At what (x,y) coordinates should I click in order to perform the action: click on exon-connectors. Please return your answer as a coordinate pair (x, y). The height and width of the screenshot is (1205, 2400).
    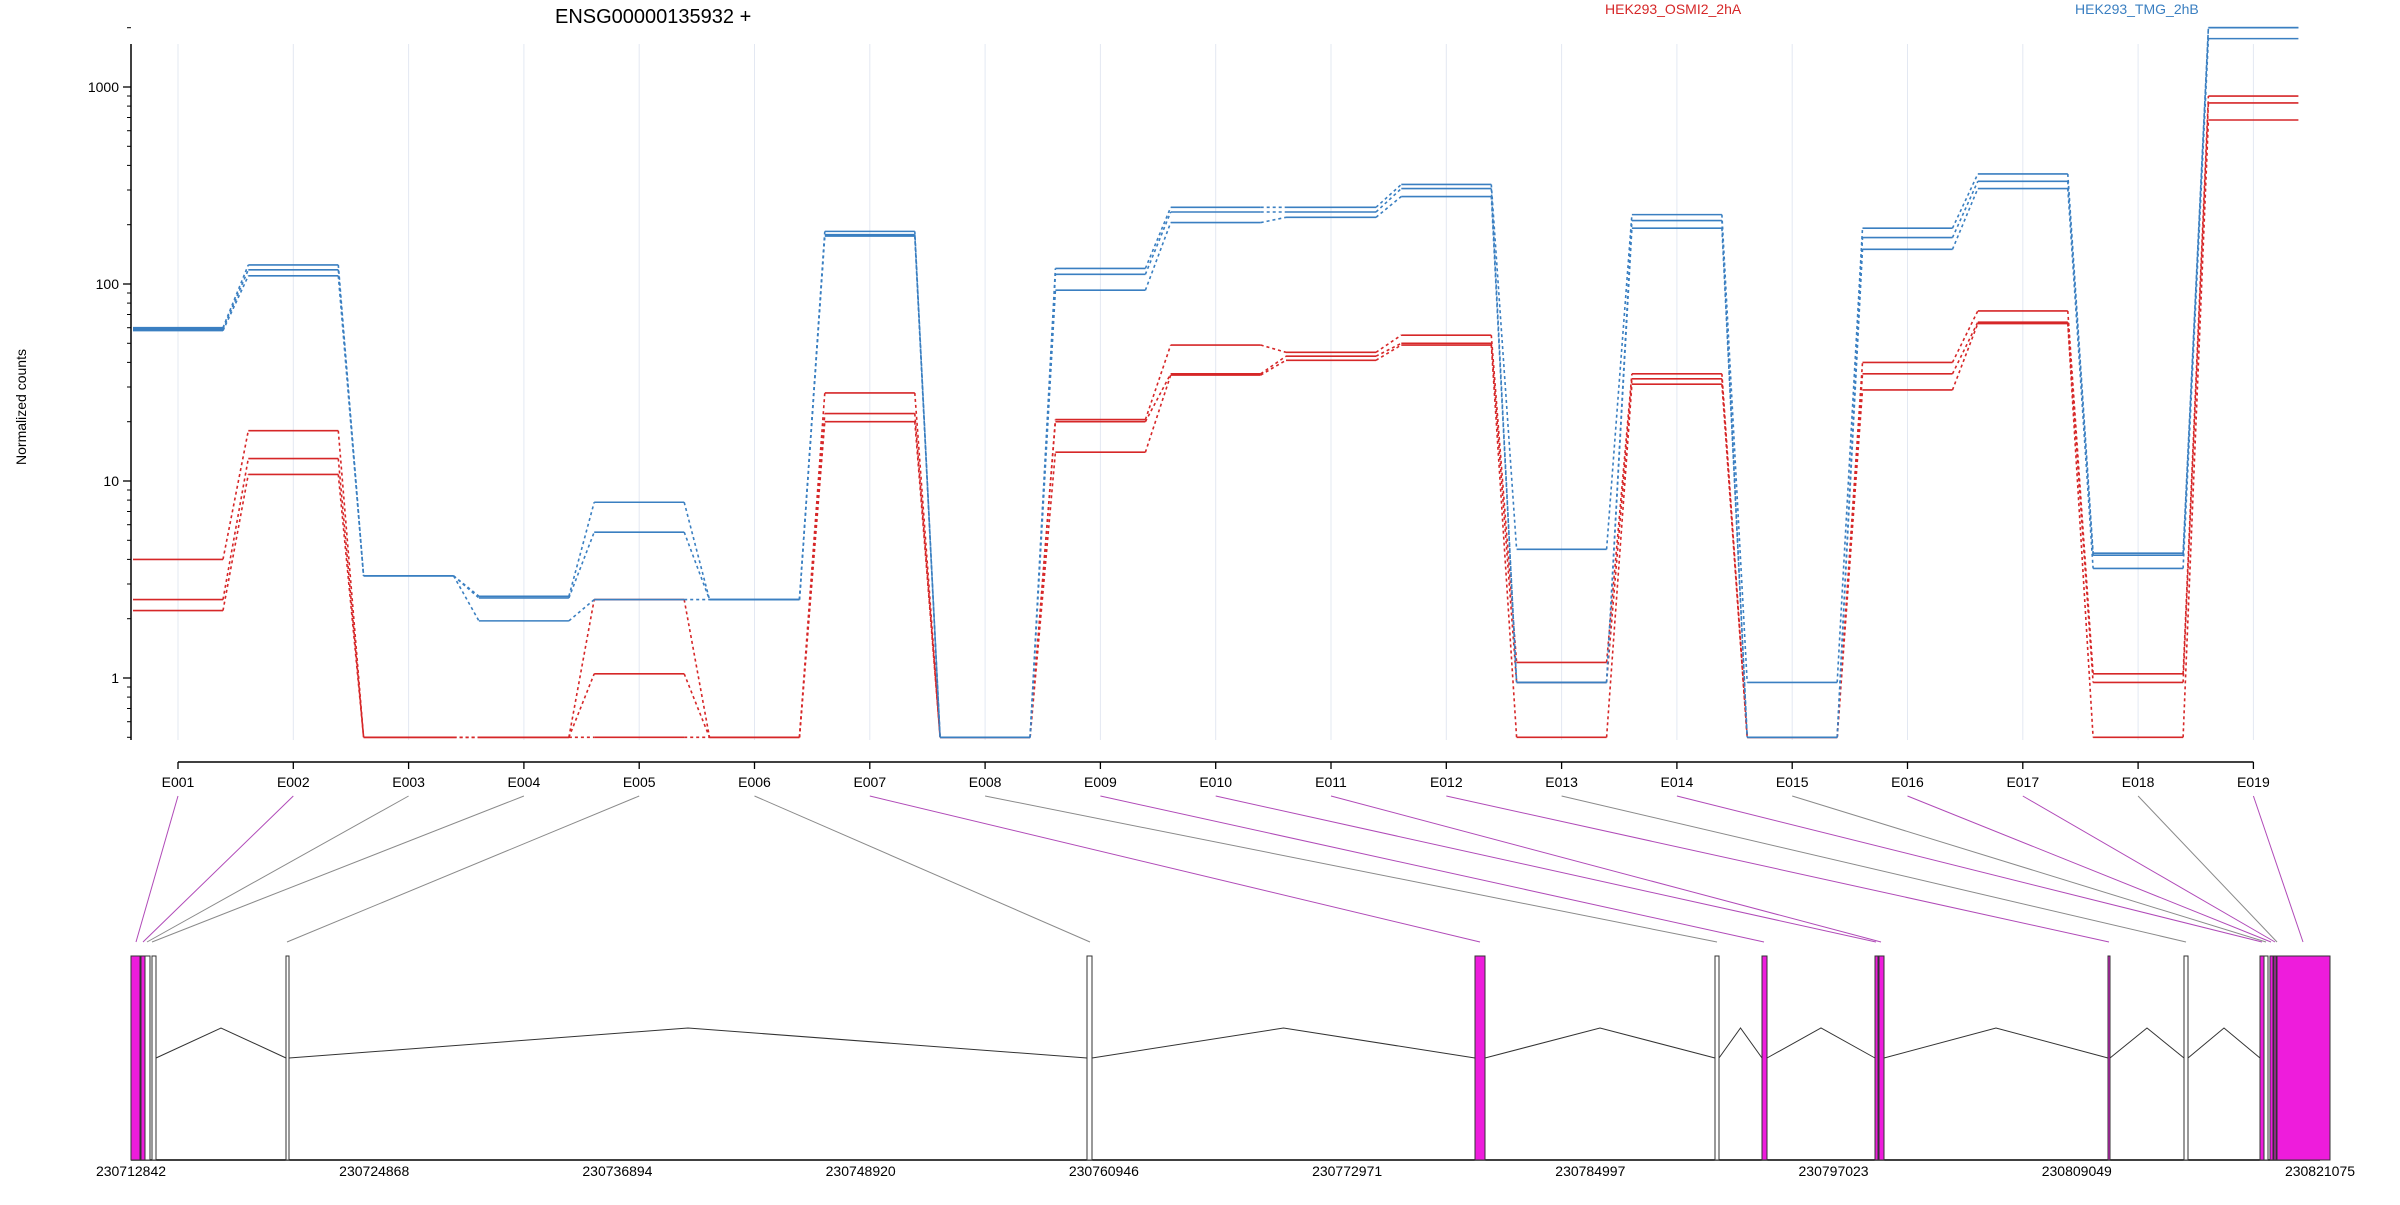
    Looking at the image, I should click on (1219, 869).